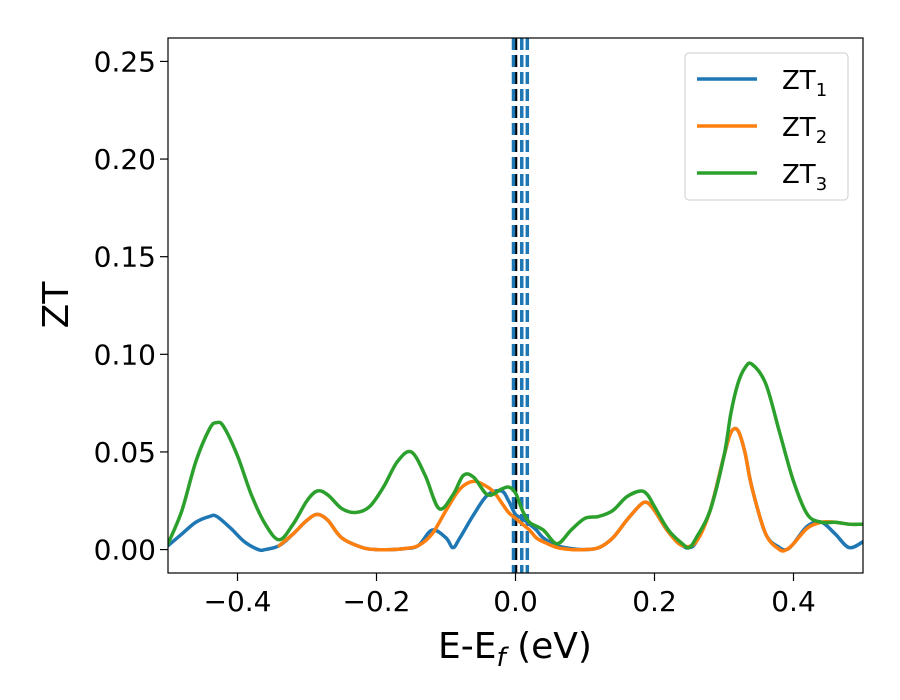 This screenshot has width=900, height=700. What do you see at coordinates (520, 305) in the screenshot?
I see `reference-lines` at bounding box center [520, 305].